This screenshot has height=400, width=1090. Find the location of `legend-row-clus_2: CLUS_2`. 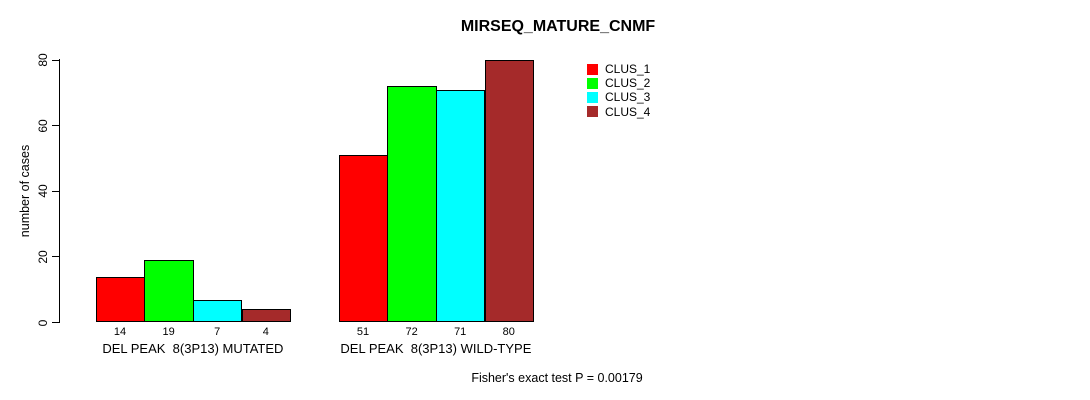

legend-row-clus_2: CLUS_2 is located at coordinates (618, 83).